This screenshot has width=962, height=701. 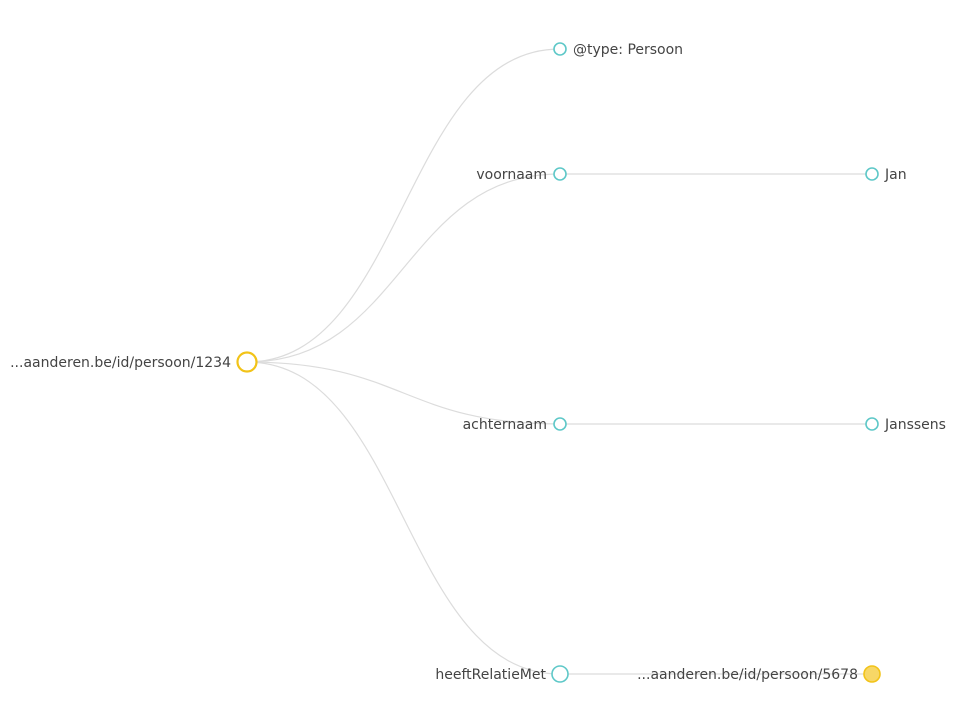 I want to click on jan-node-circle, so click(x=872, y=174).